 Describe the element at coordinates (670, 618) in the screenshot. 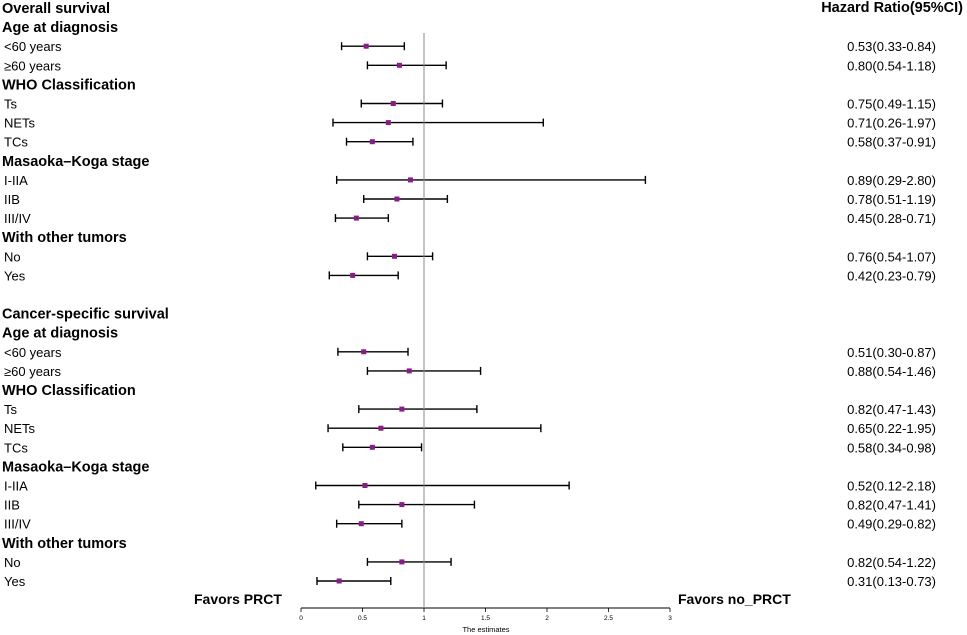

I see `x-tick-label: 3` at that location.